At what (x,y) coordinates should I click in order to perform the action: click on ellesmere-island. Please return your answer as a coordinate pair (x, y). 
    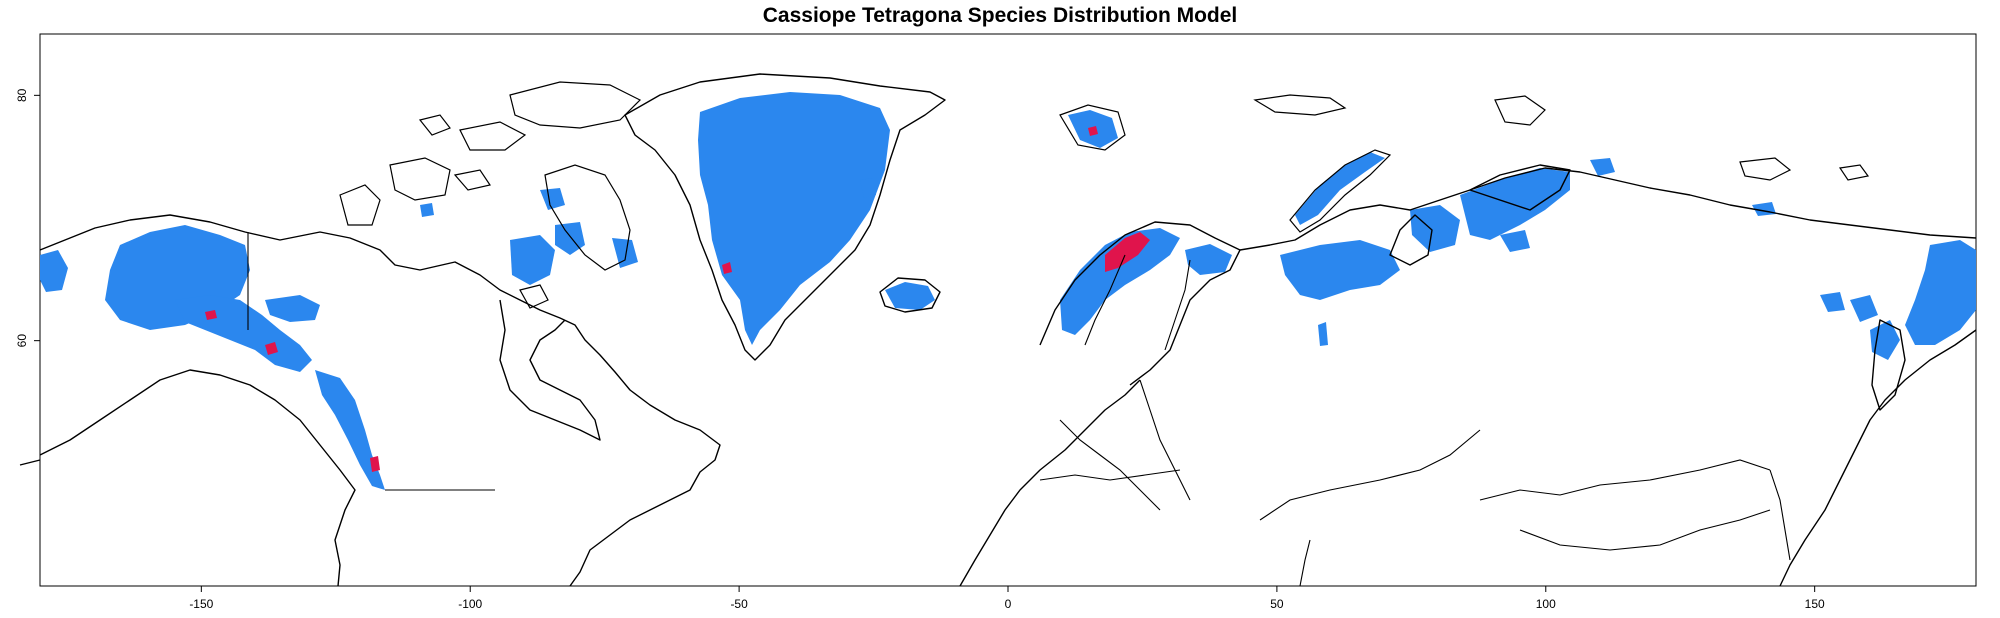
    Looking at the image, I should click on (575, 105).